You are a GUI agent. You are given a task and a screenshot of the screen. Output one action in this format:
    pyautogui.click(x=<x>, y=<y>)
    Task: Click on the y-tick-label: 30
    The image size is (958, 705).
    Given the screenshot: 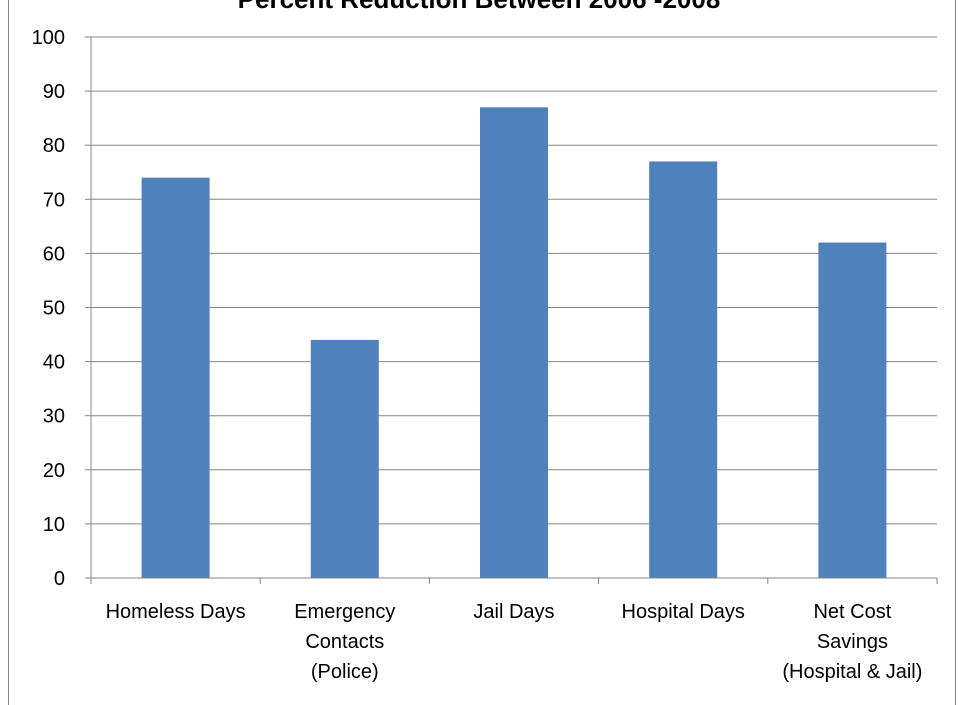 What is the action you would take?
    pyautogui.click(x=54, y=417)
    